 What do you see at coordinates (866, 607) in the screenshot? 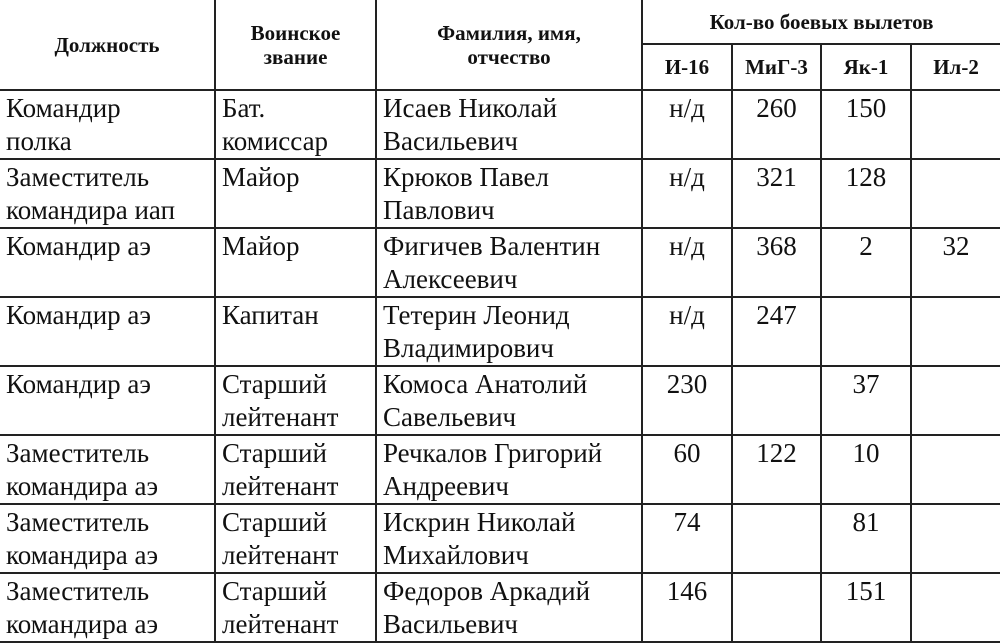
I see `cell-sorties: 151` at bounding box center [866, 607].